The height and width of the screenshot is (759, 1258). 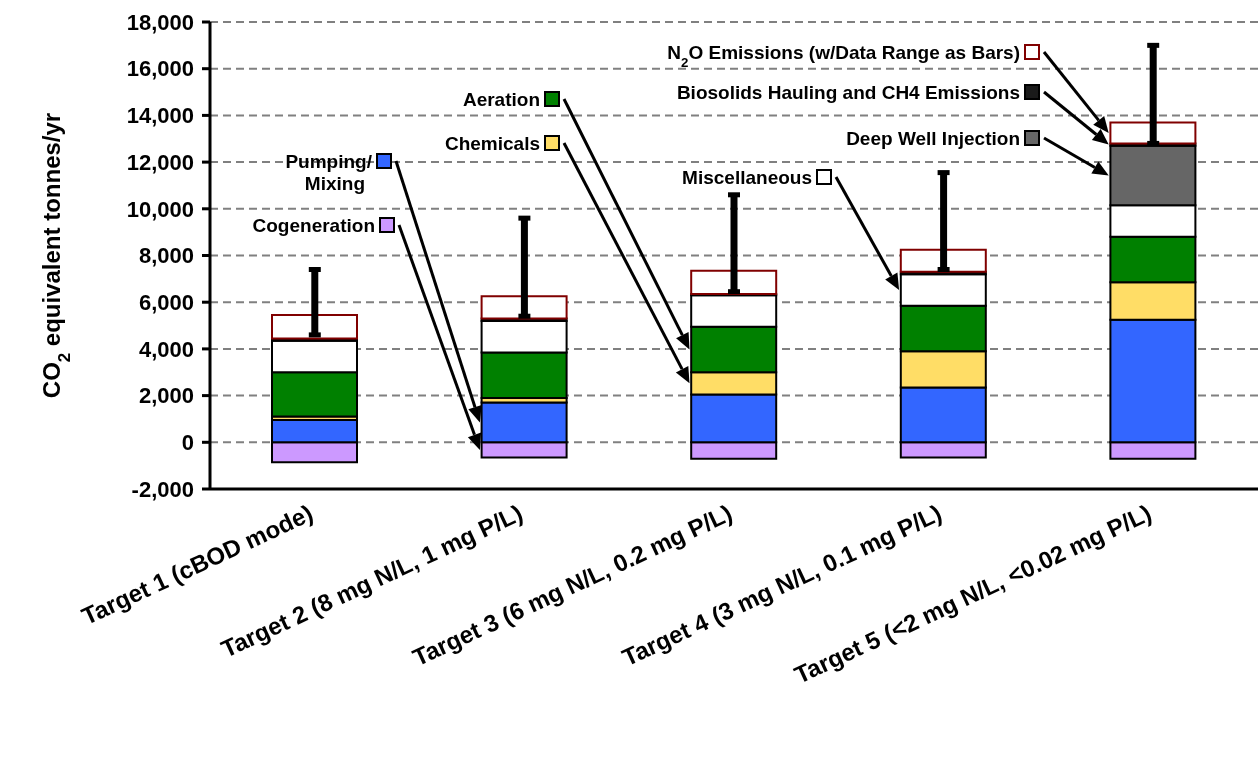 I want to click on legend-label: Cogeneration, so click(x=313, y=225).